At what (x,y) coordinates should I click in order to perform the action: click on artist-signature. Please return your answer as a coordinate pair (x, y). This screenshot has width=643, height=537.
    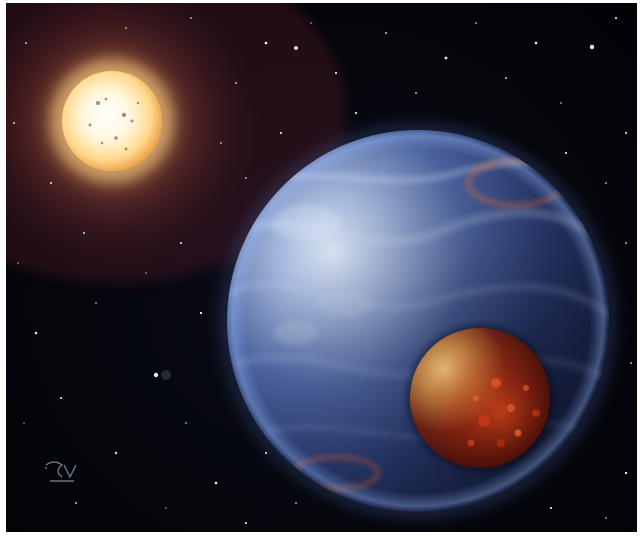
    Looking at the image, I should click on (61, 471).